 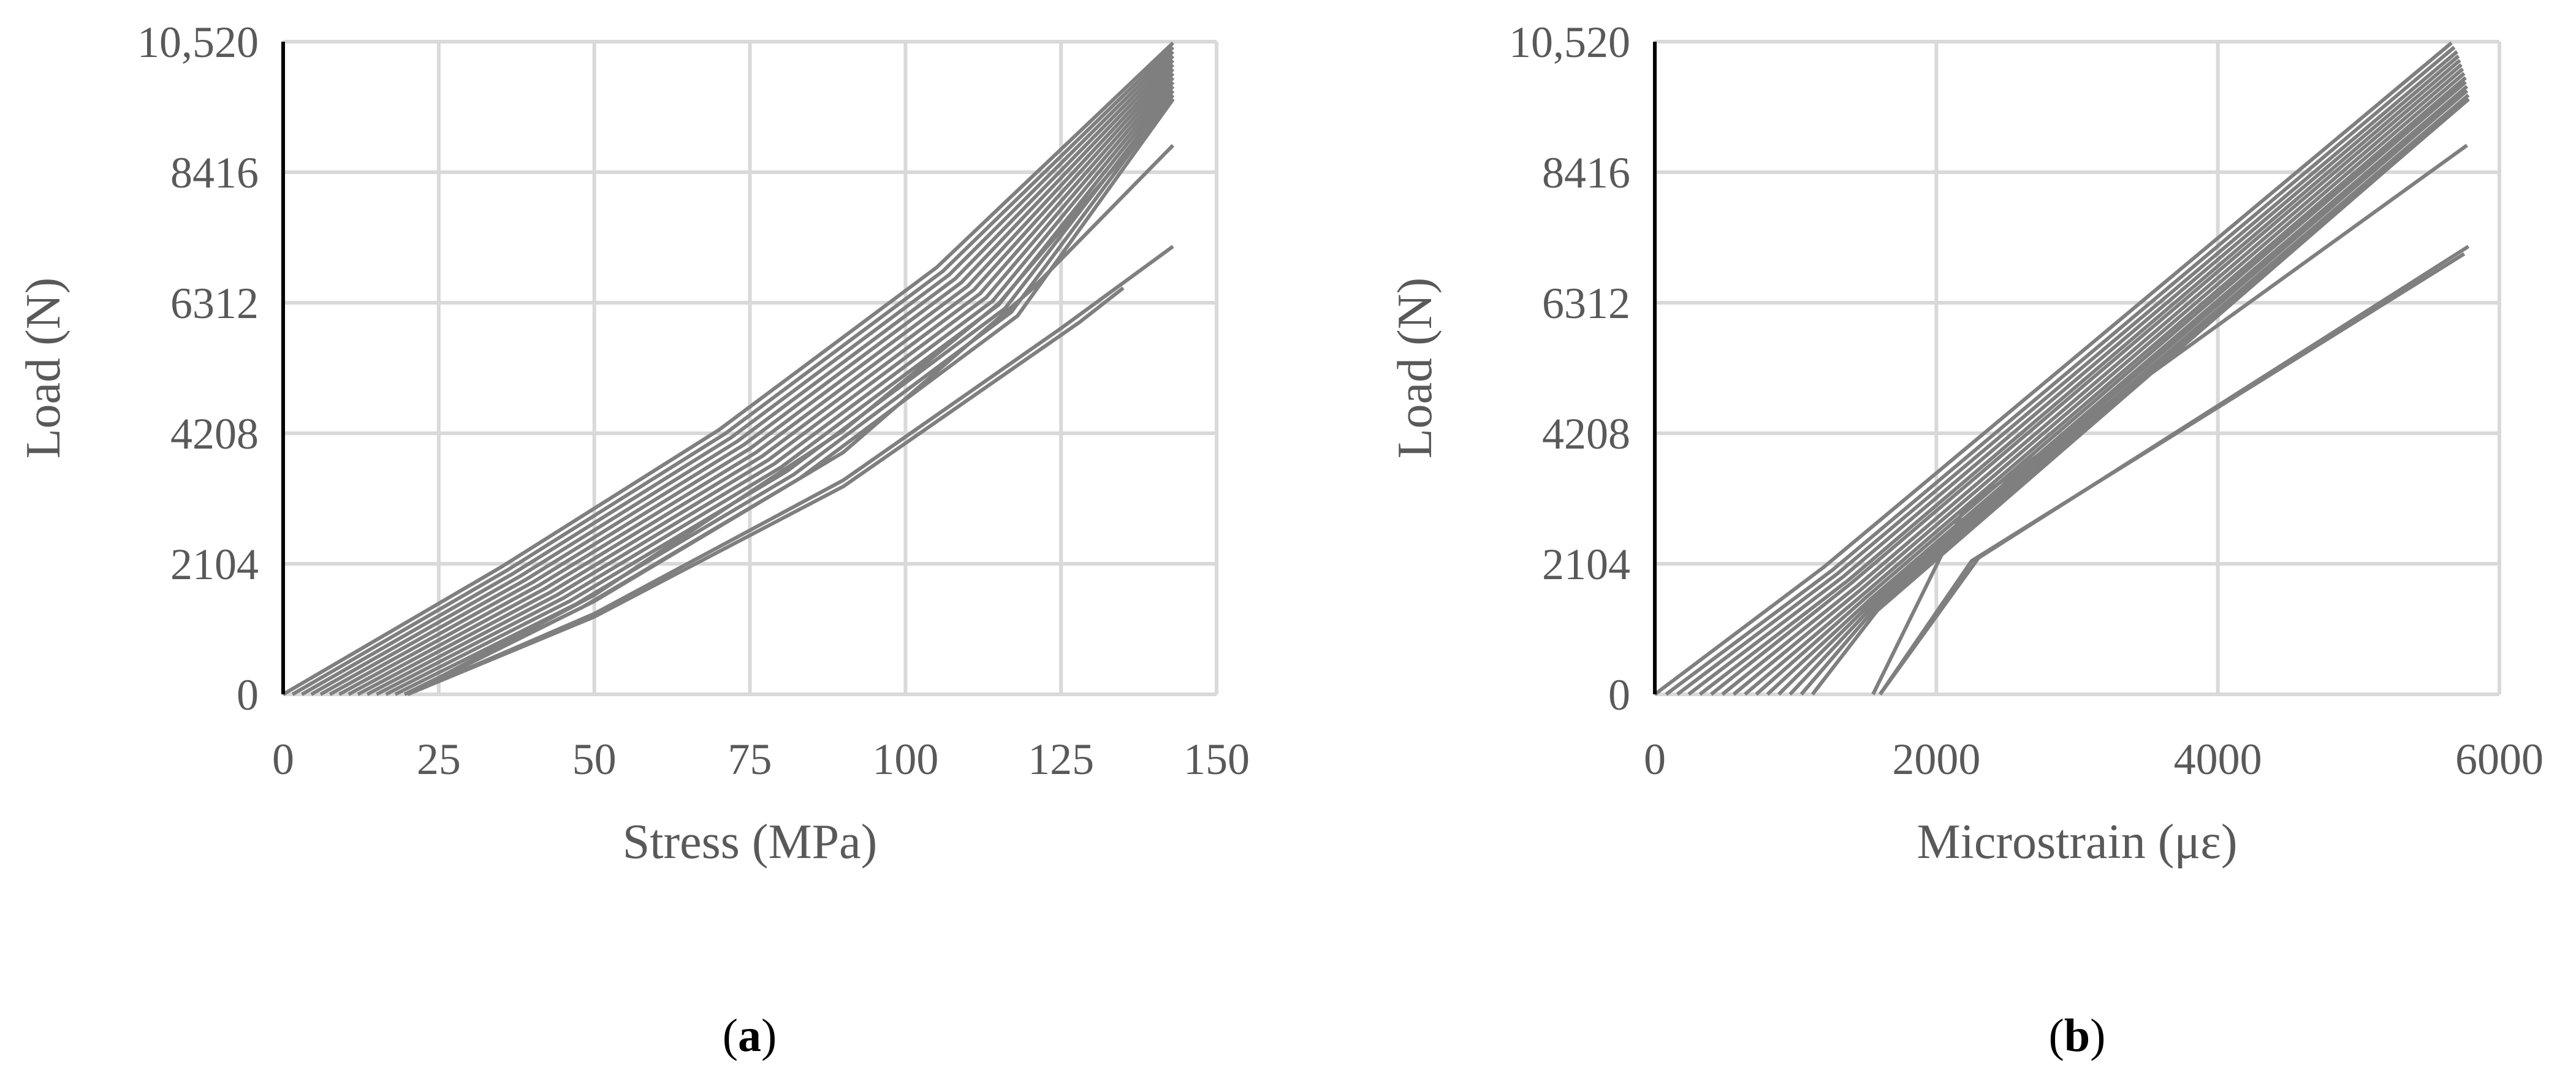 What do you see at coordinates (198, 43) in the screenshot?
I see `y-tick-label-a-5: 10,520` at bounding box center [198, 43].